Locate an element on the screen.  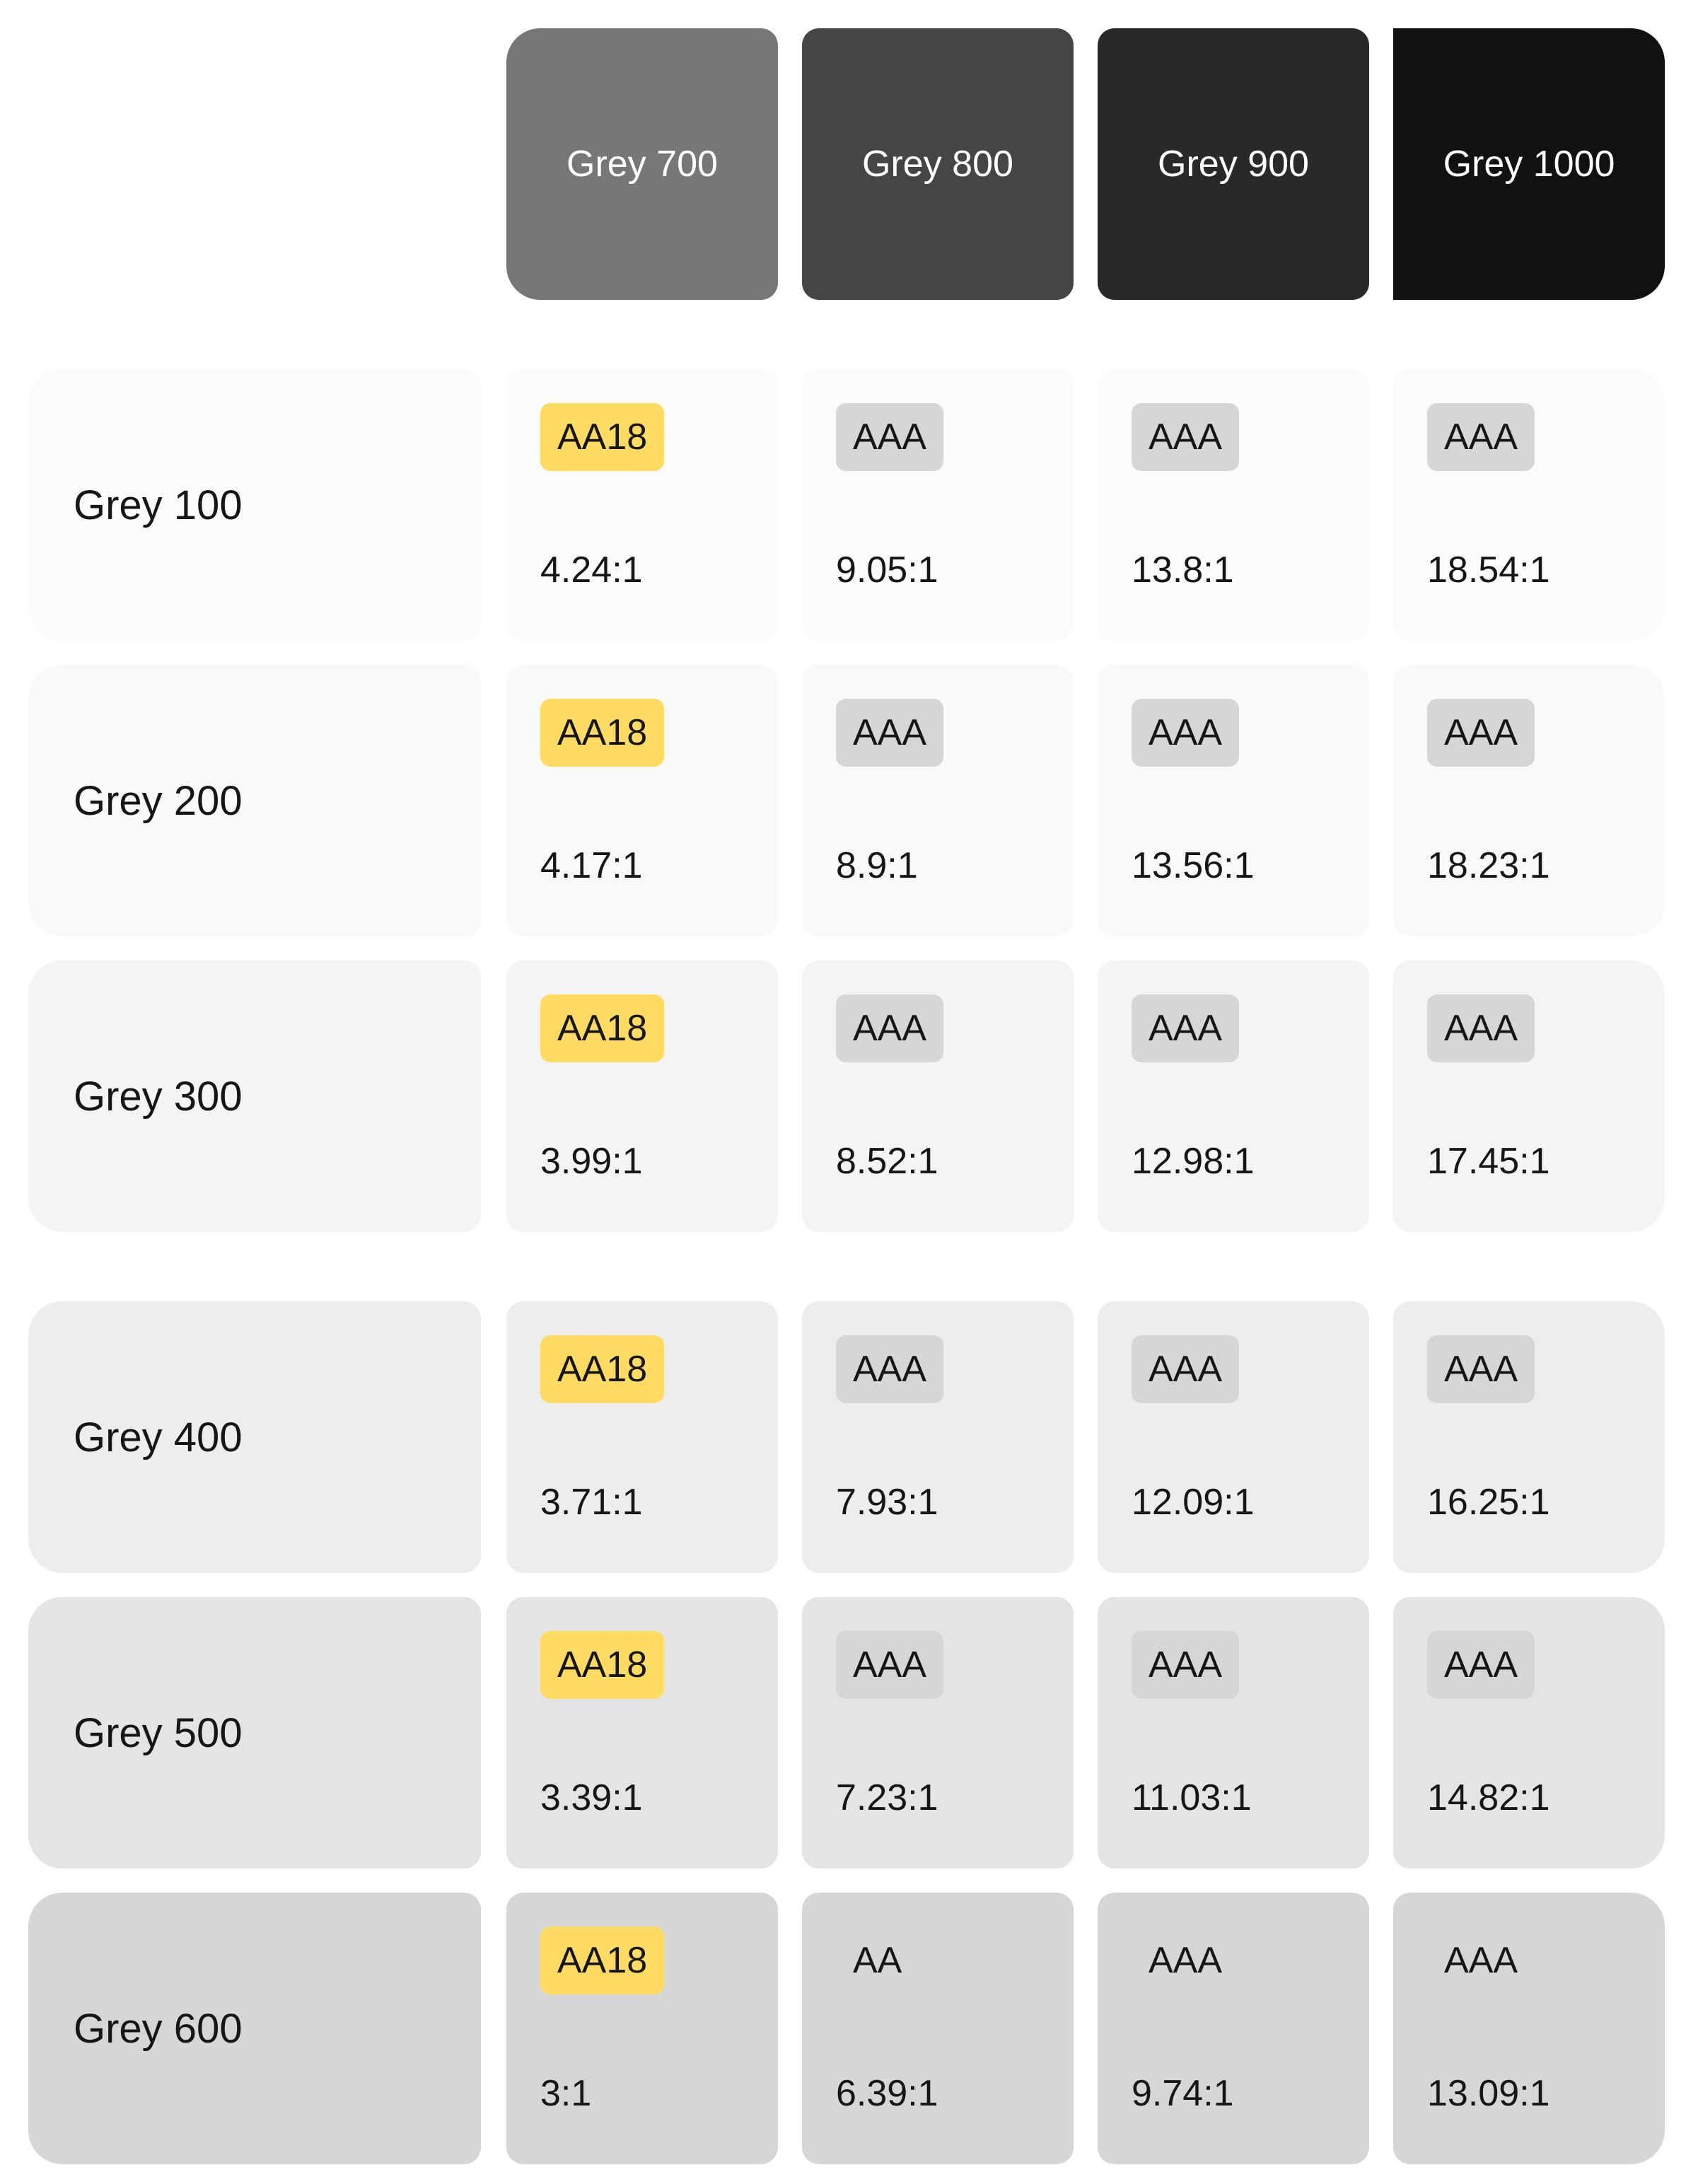
column-header: Grey 700 is located at coordinates (642, 164).